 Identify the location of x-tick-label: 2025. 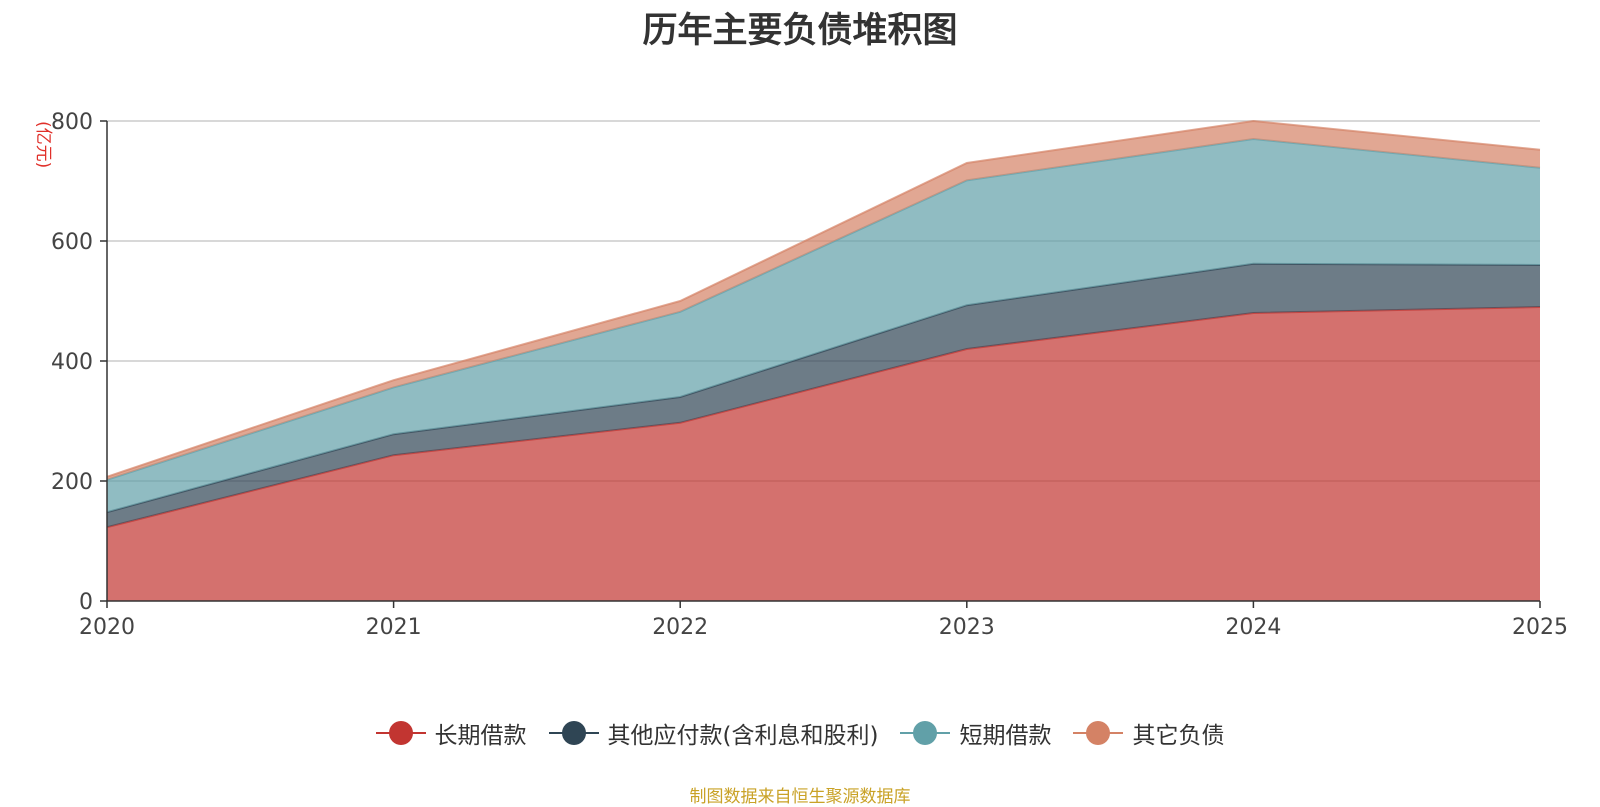
(1540, 627).